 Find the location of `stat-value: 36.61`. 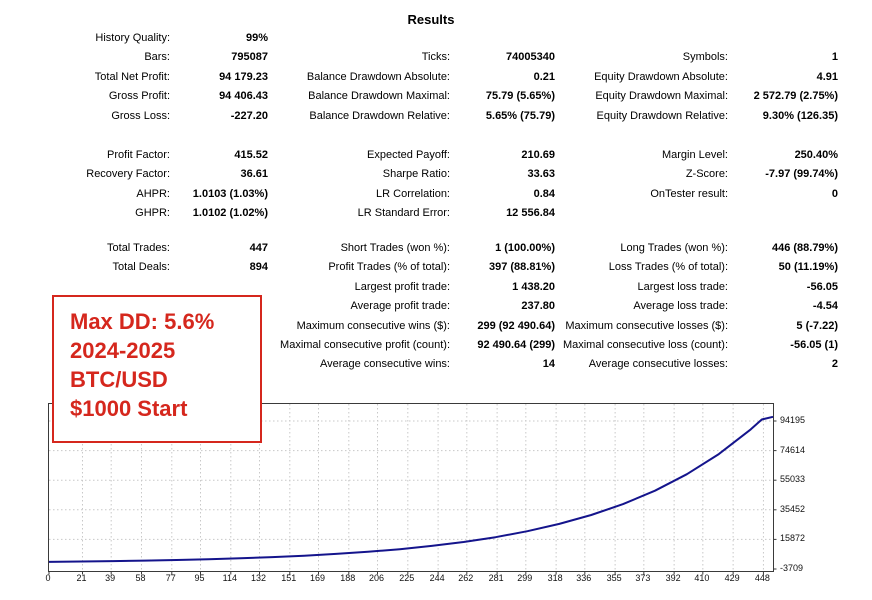

stat-value: 36.61 is located at coordinates (254, 174).